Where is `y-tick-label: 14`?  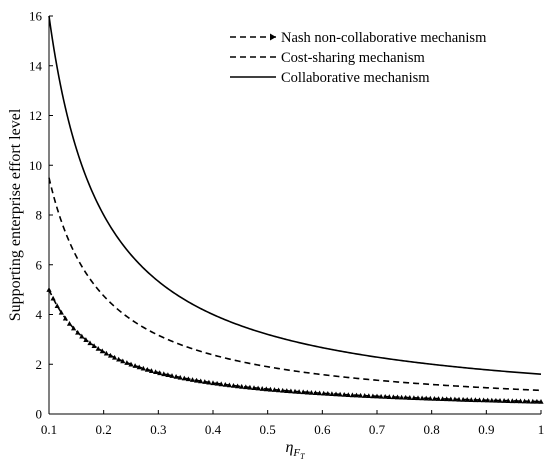 y-tick-label: 14 is located at coordinates (36, 65).